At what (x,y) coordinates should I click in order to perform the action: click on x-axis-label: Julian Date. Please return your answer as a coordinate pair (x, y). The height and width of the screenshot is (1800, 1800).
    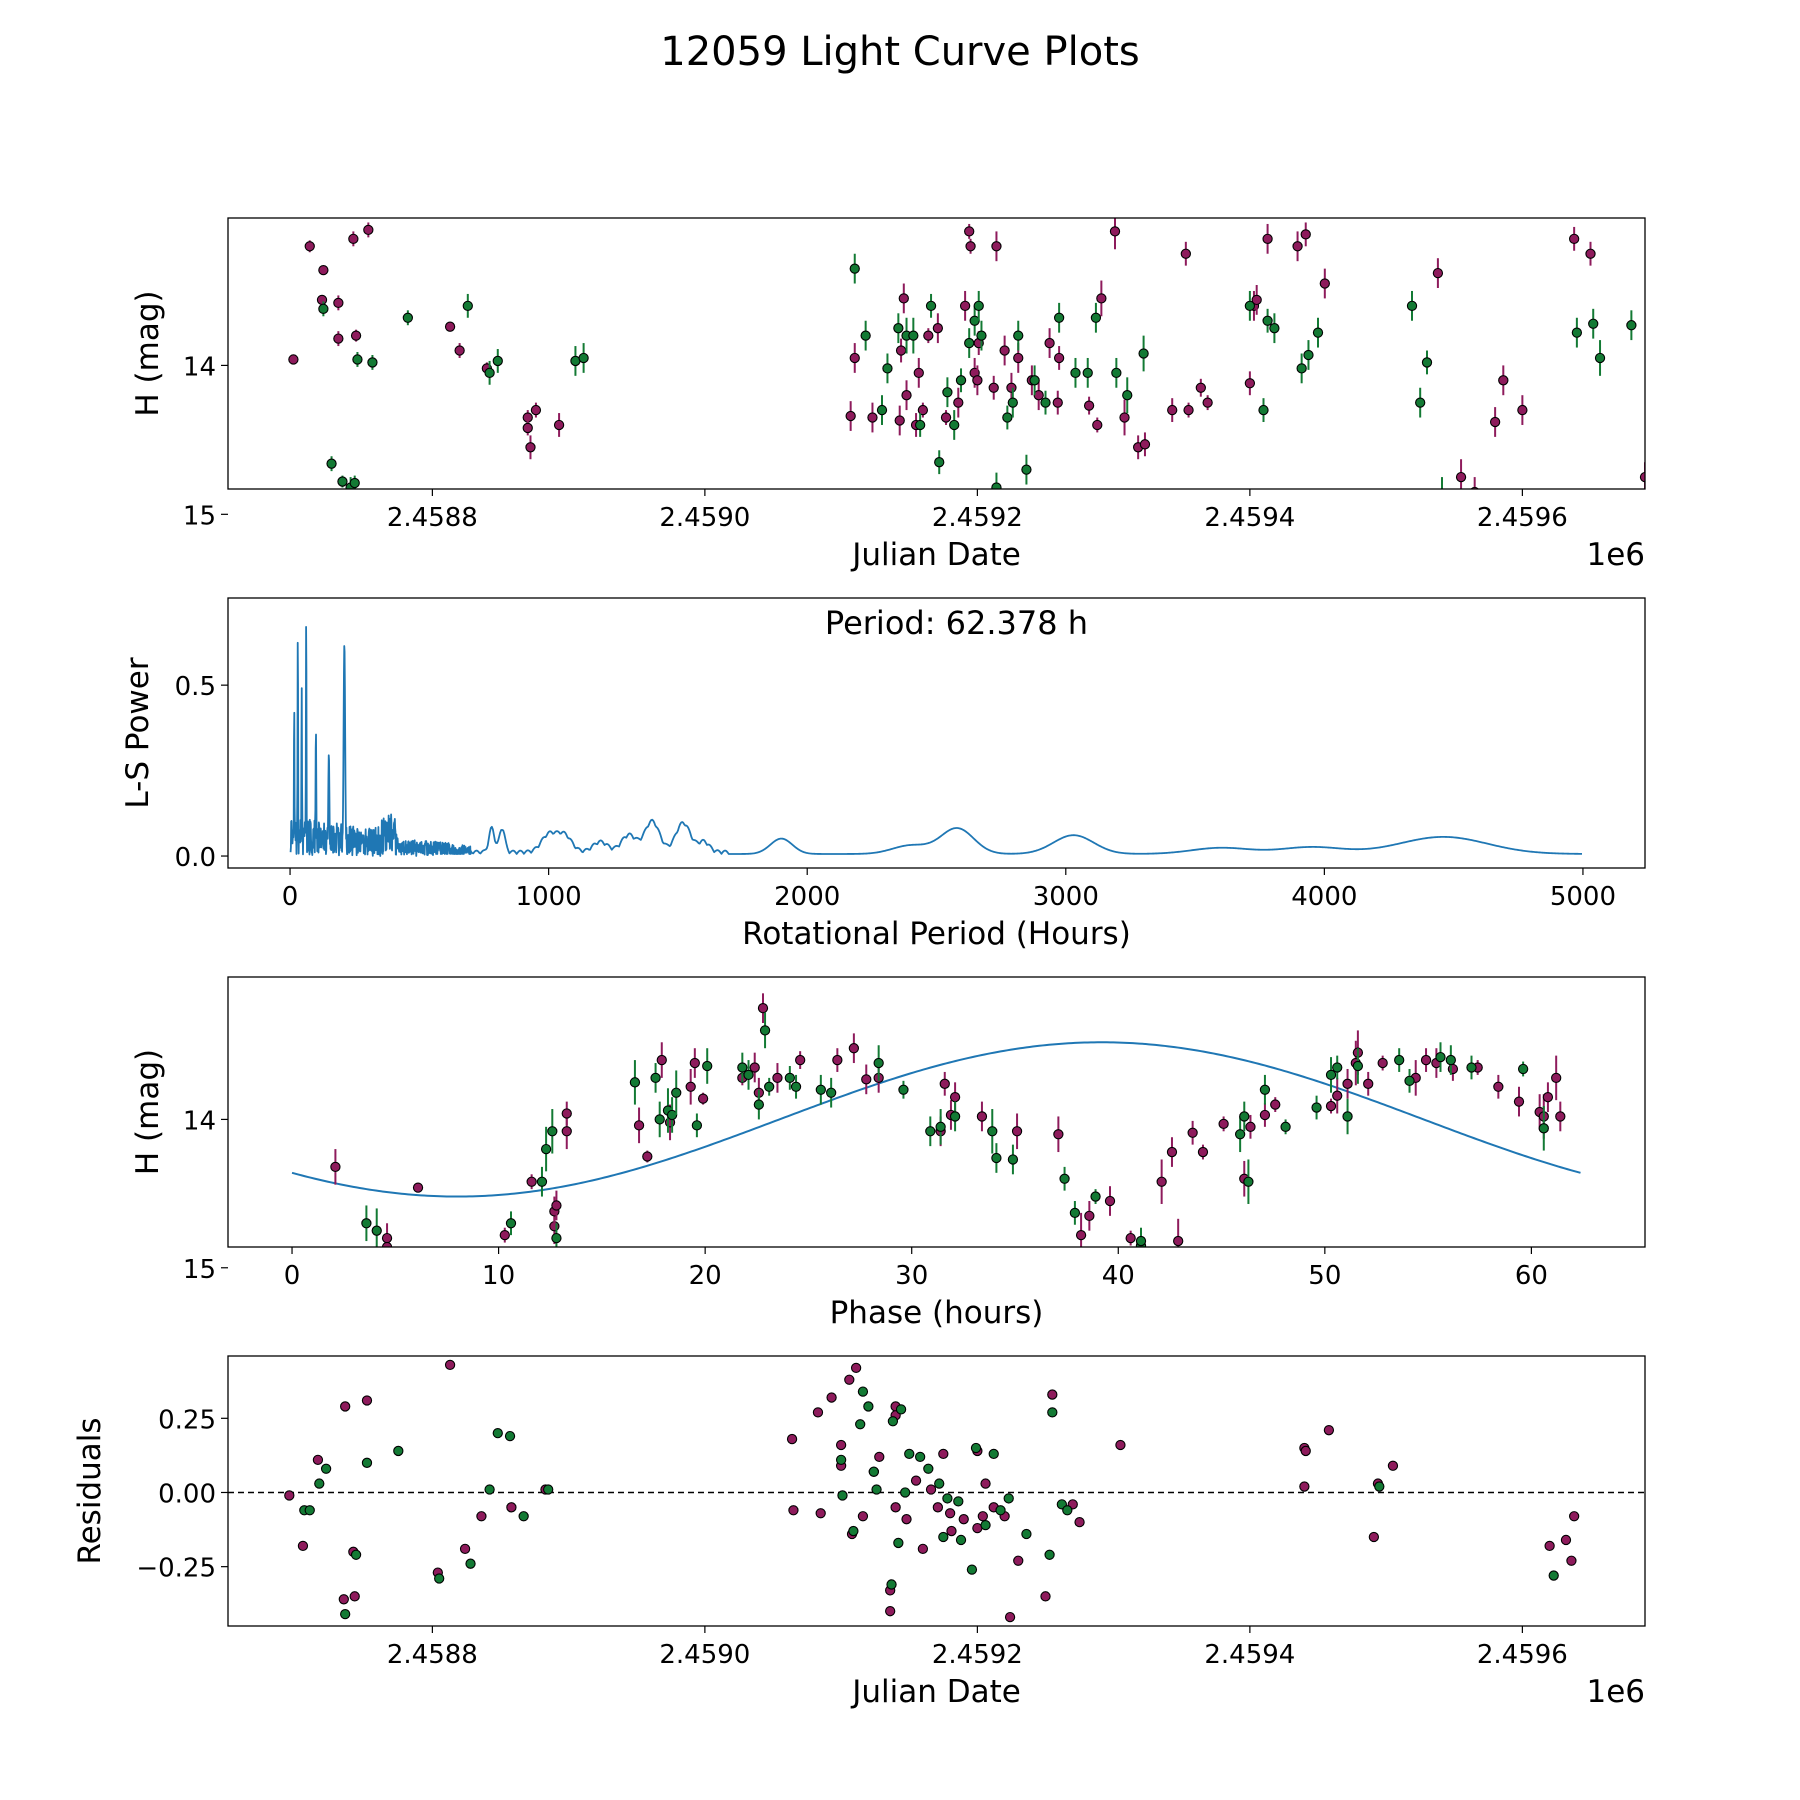
    Looking at the image, I should click on (935, 1692).